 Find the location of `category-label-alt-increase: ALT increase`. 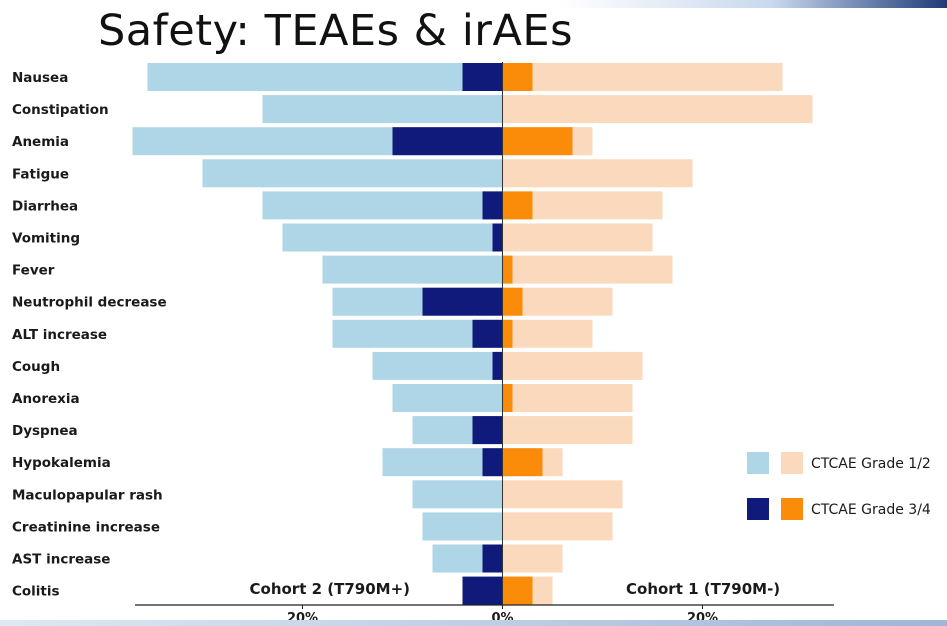

category-label-alt-increase: ALT increase is located at coordinates (59, 335).